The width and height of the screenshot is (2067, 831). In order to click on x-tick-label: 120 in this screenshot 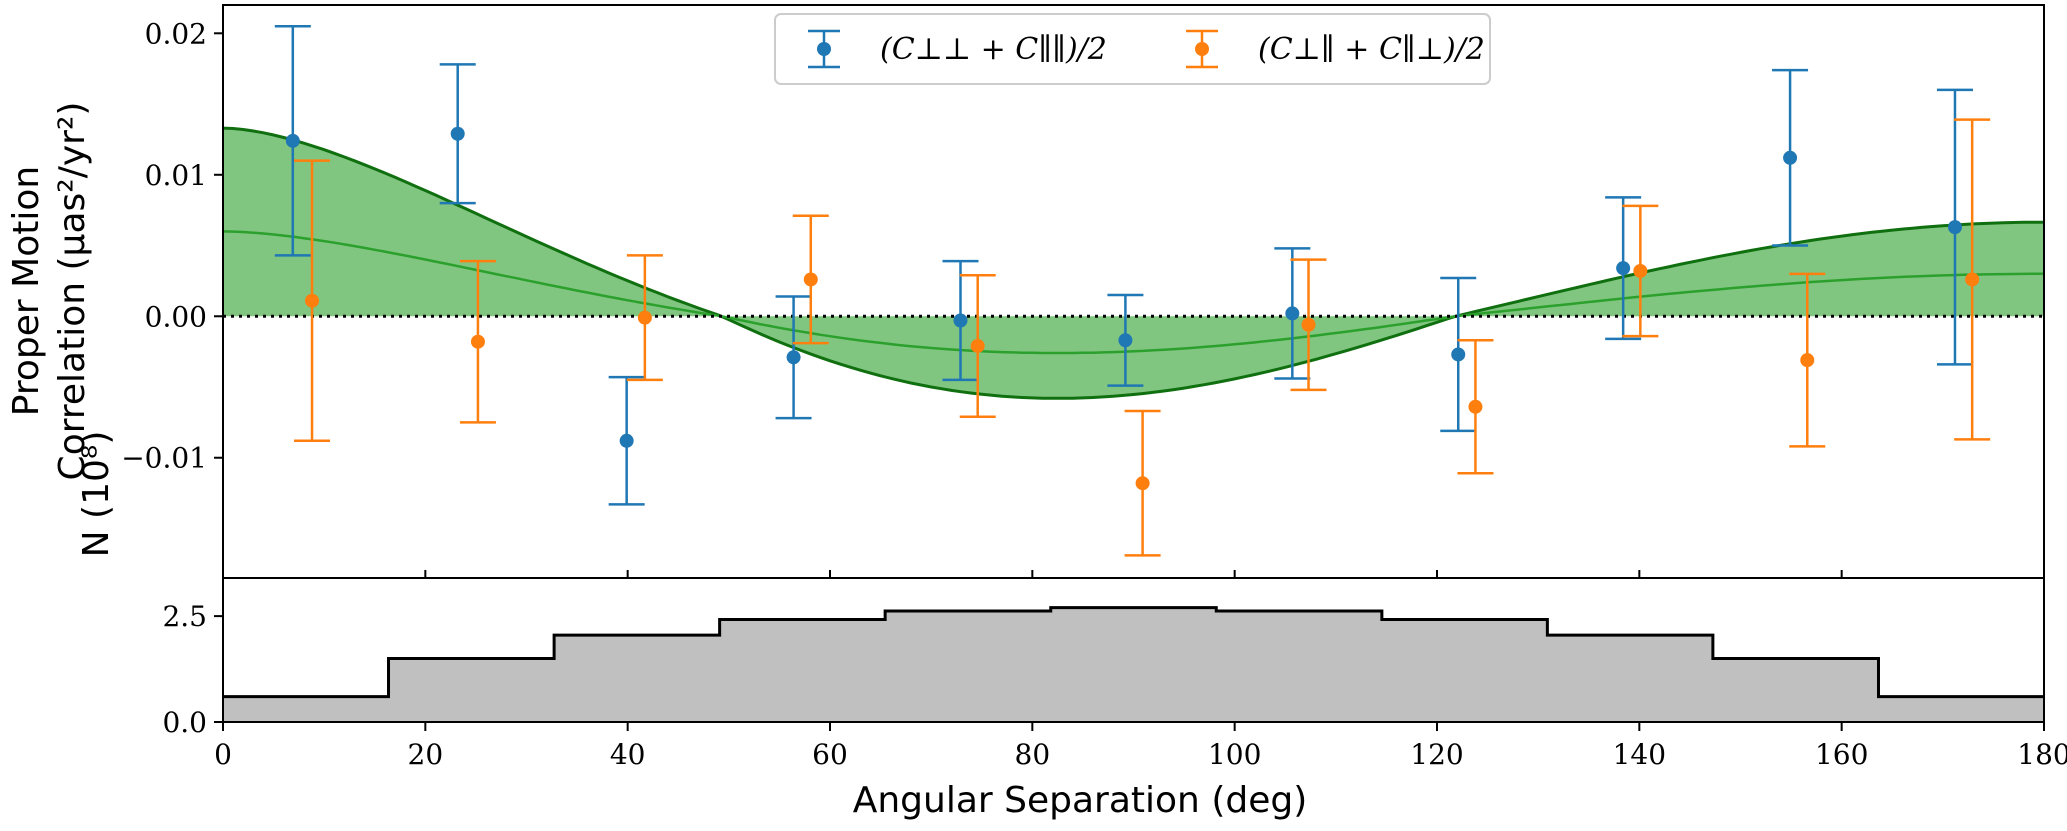, I will do `click(1436, 754)`.